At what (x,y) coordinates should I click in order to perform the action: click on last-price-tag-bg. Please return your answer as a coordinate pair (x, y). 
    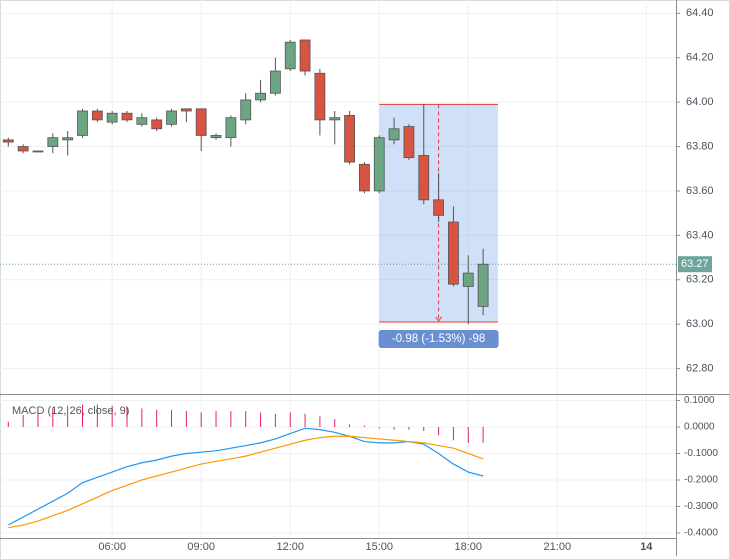
    Looking at the image, I should click on (695, 264).